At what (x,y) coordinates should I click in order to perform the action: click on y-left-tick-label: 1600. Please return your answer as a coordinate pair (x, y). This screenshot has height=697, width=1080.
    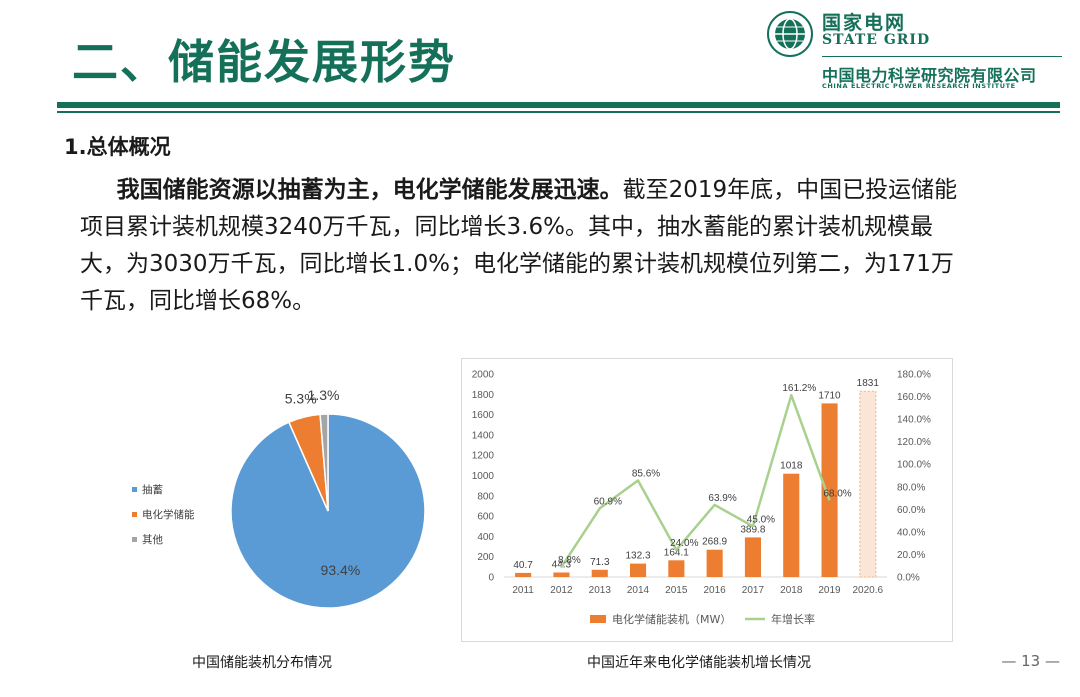
    Looking at the image, I should click on (483, 415).